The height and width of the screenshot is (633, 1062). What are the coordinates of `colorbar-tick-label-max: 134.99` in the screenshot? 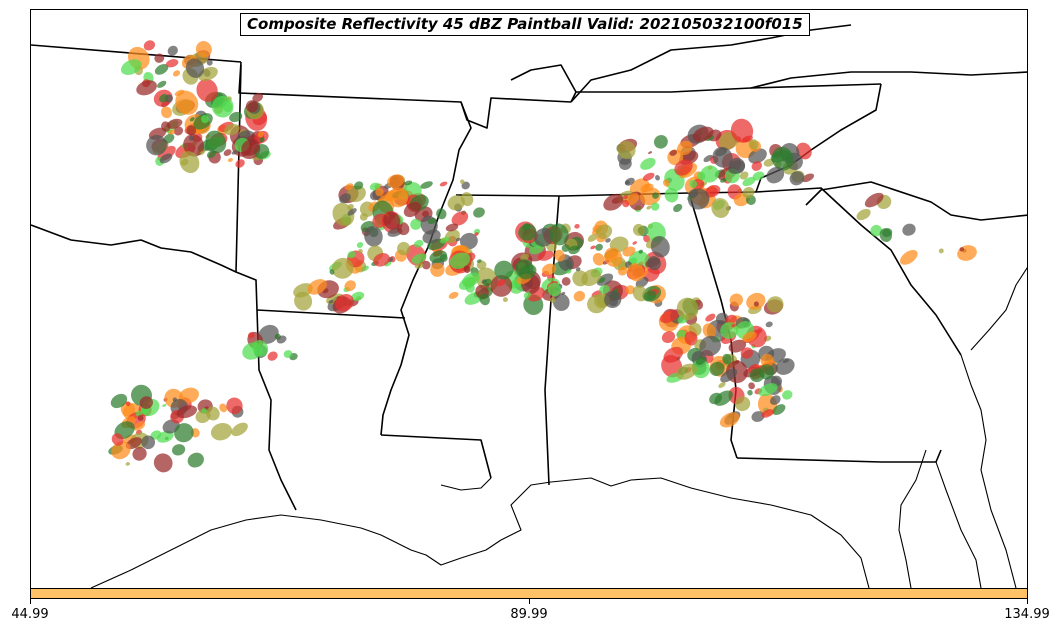 It's located at (1027, 614).